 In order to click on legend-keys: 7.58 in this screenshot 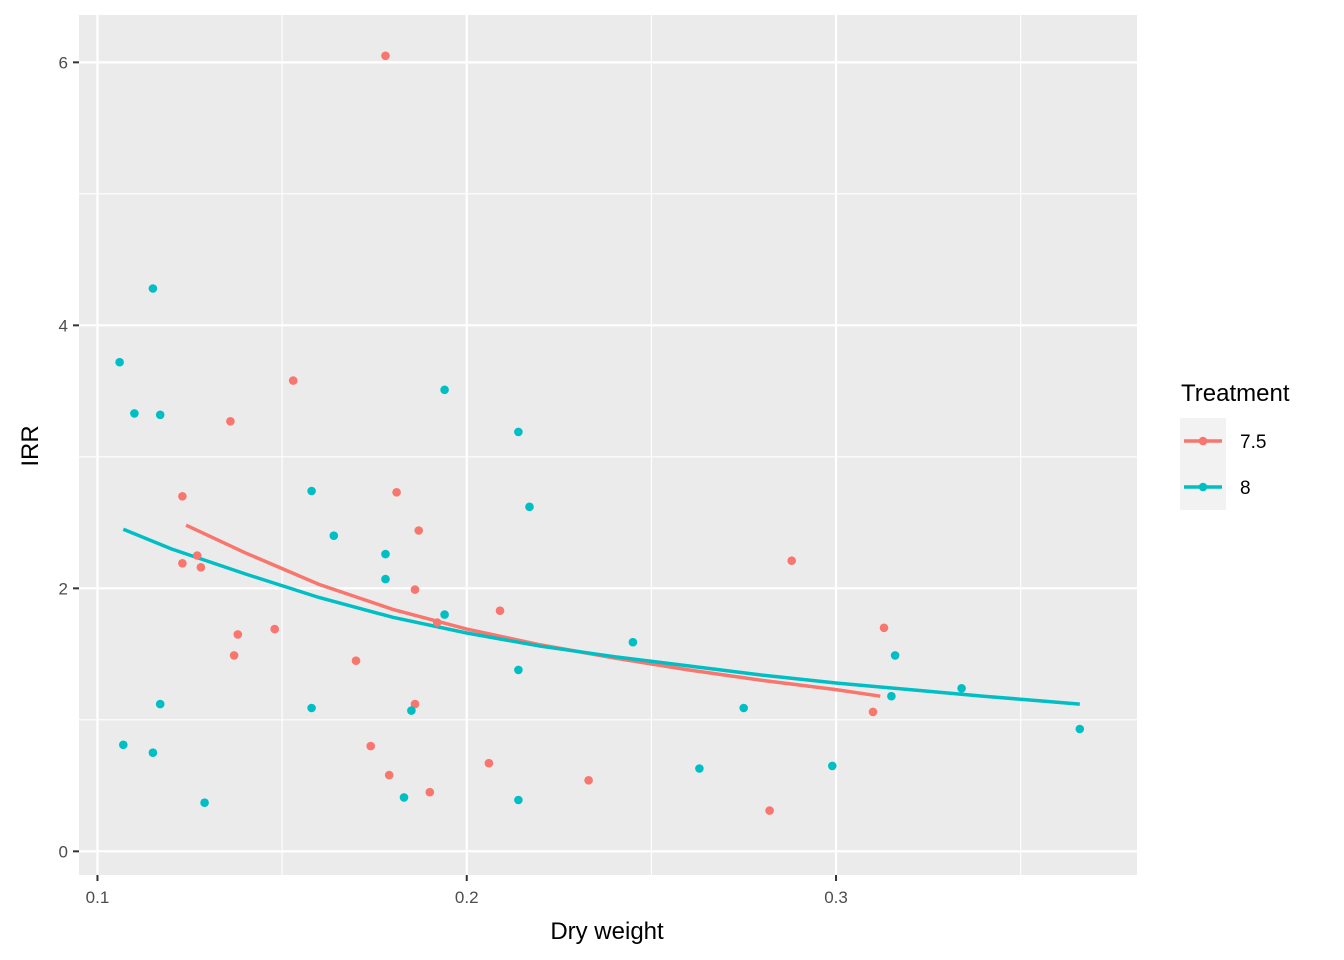, I will do `click(1223, 464)`.